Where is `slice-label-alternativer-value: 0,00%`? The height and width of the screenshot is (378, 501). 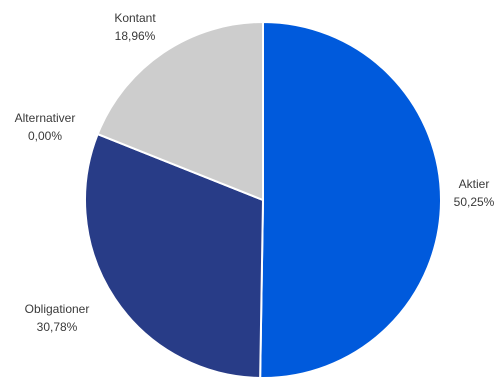
slice-label-alternativer-value: 0,00% is located at coordinates (45, 136).